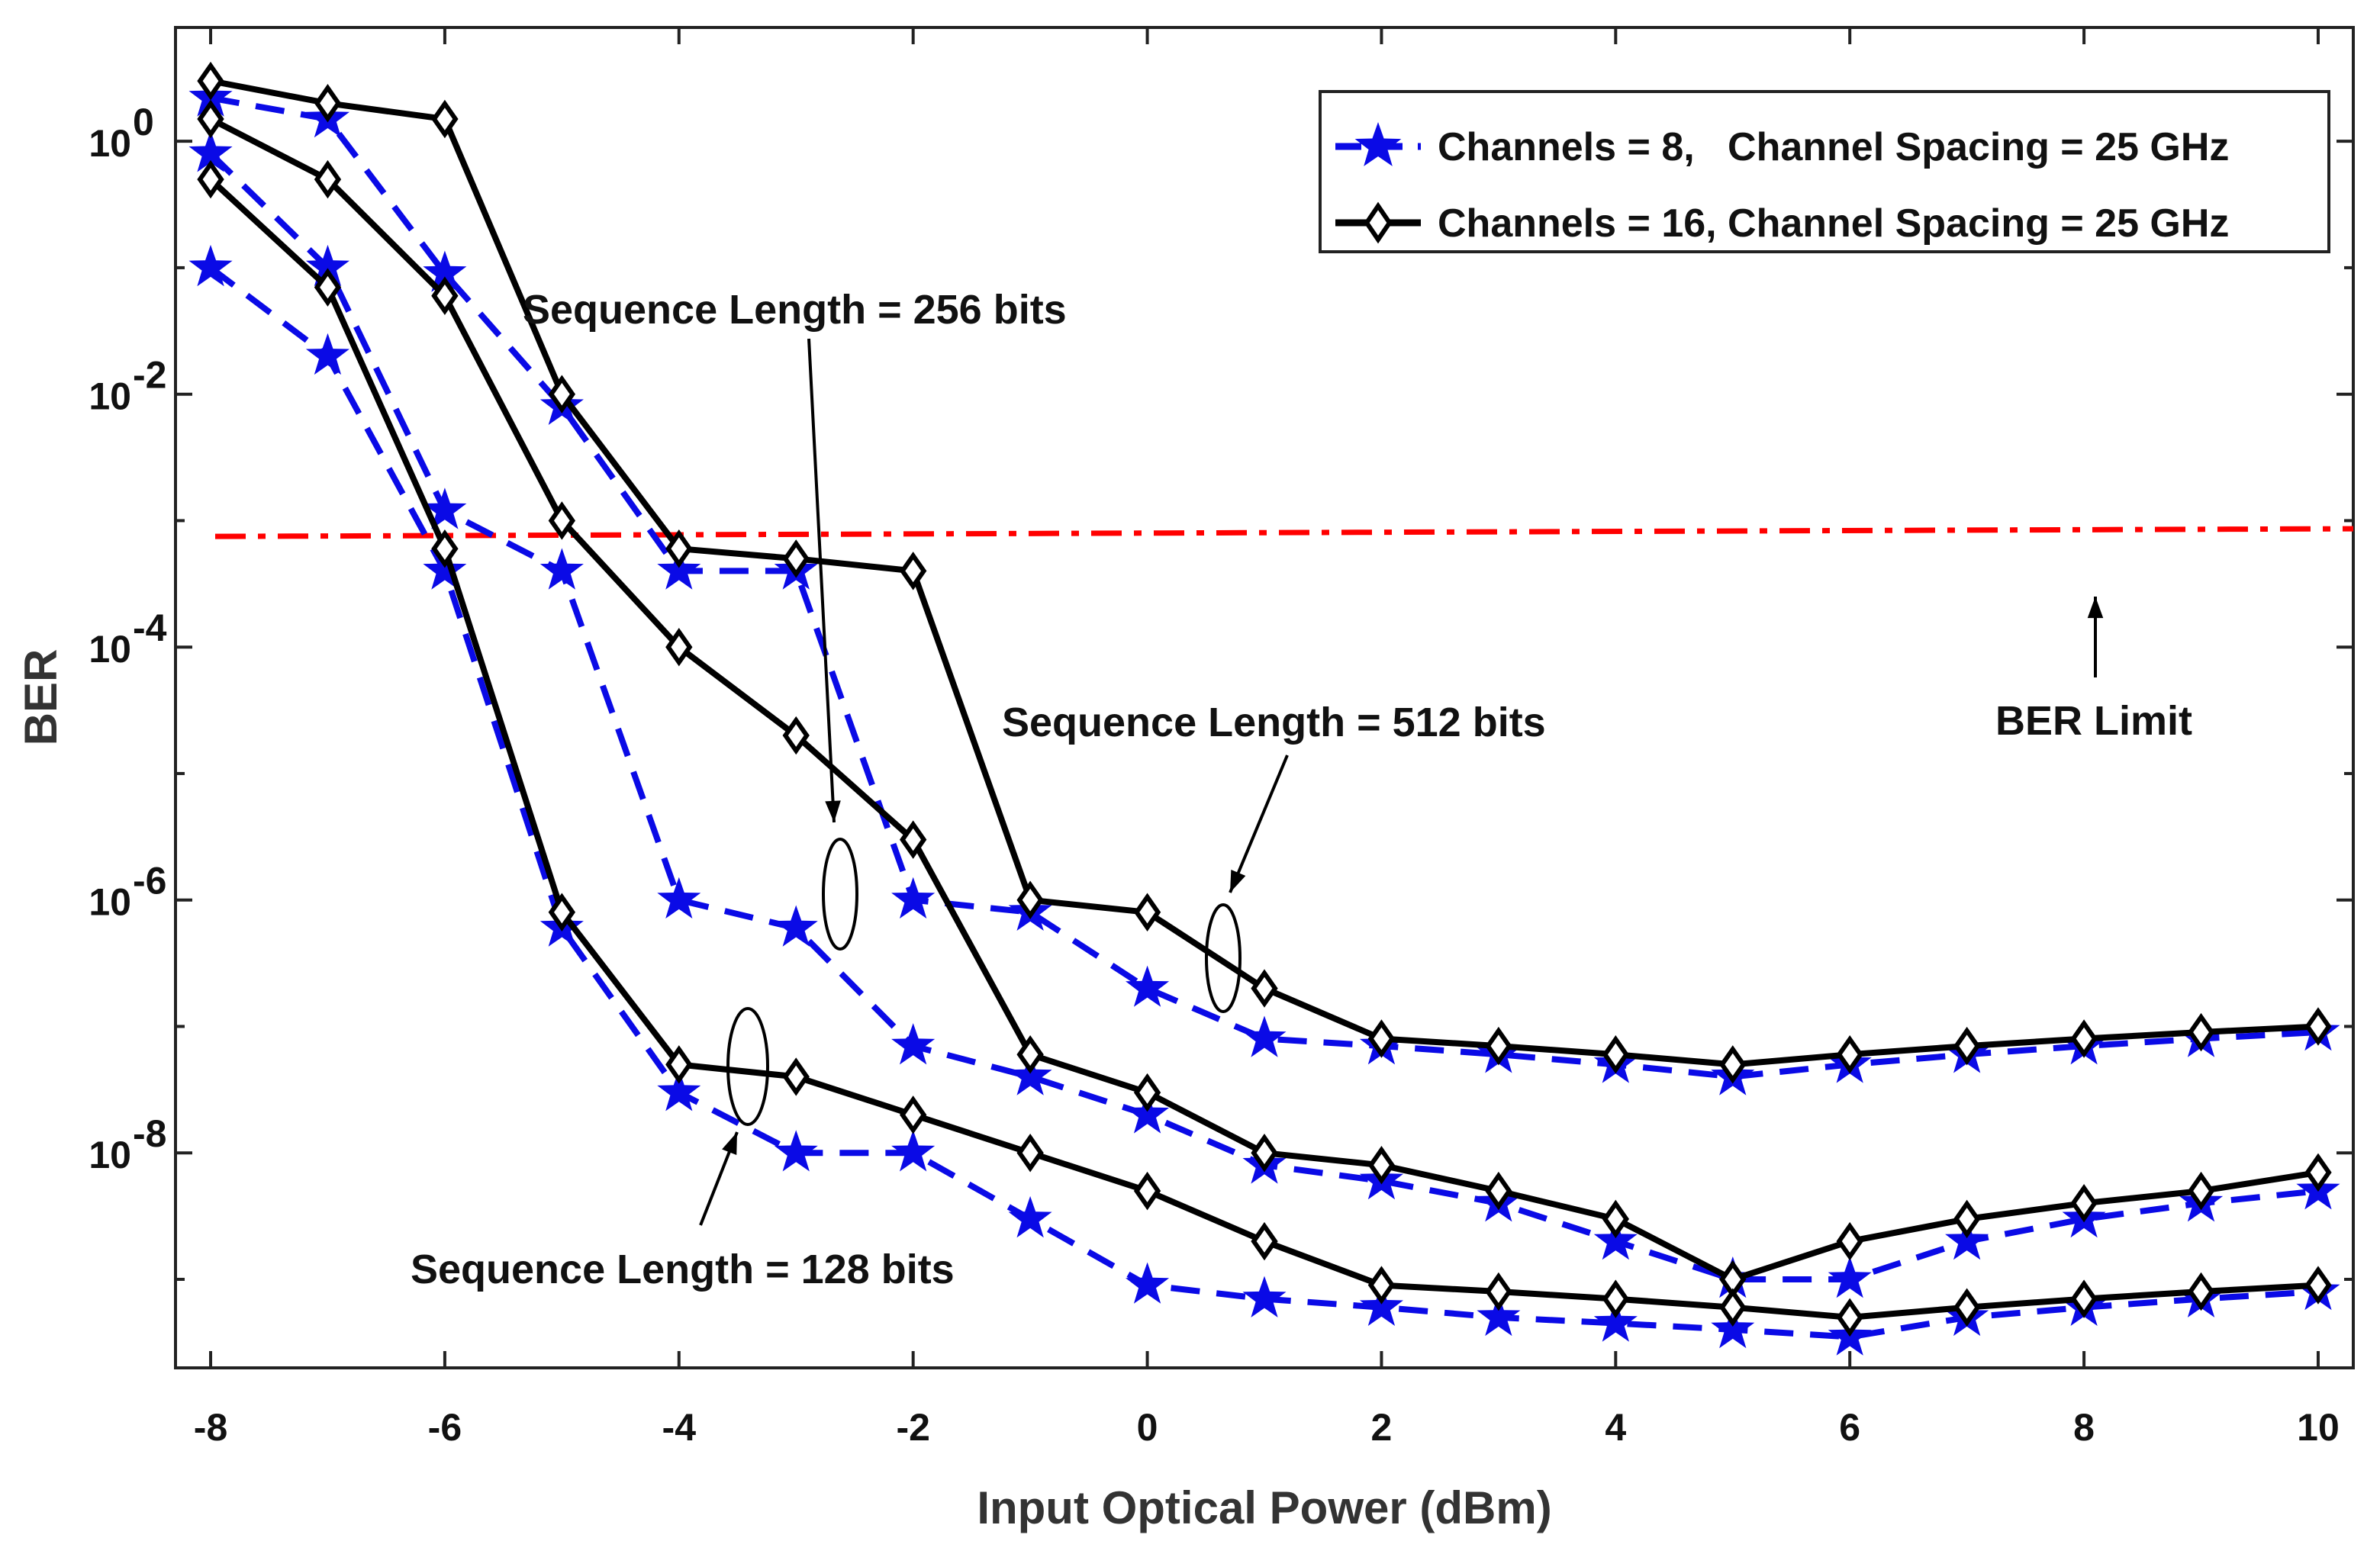 The image size is (2380, 1554). What do you see at coordinates (1378, 144) in the screenshot?
I see `legend-star-marker-icon` at bounding box center [1378, 144].